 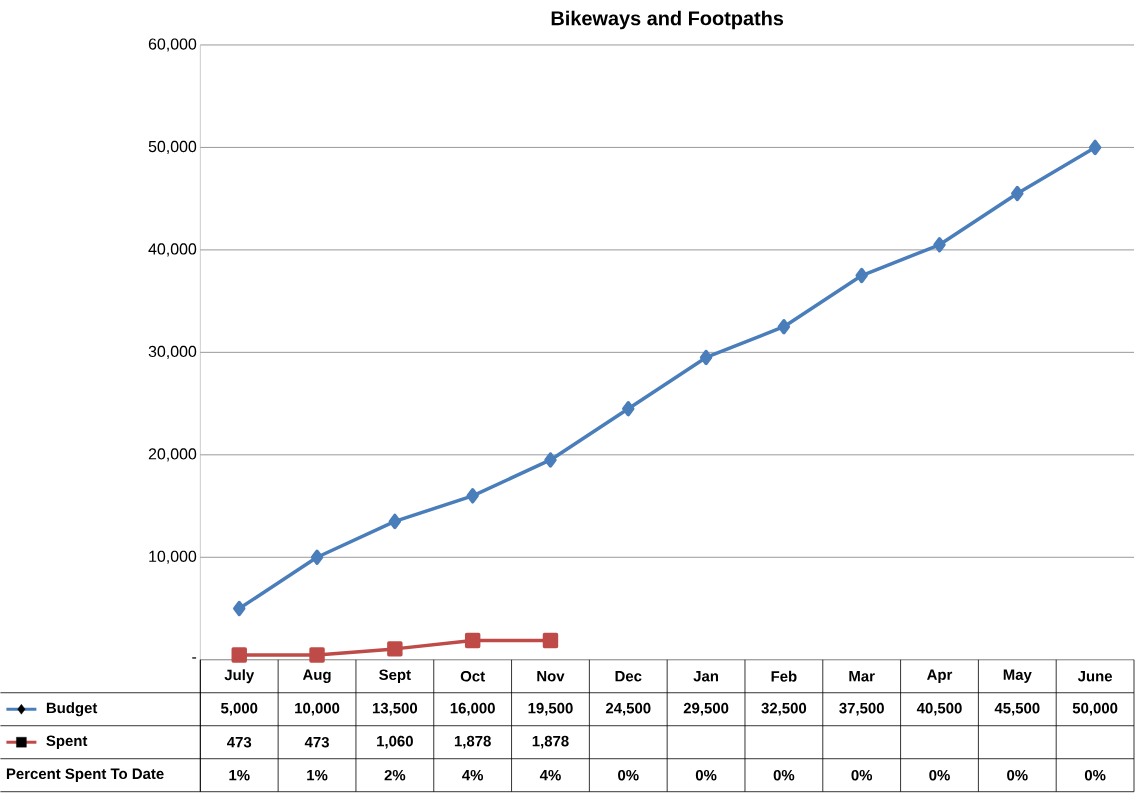 What do you see at coordinates (784, 709) in the screenshot?
I see `data-label: 32,500` at bounding box center [784, 709].